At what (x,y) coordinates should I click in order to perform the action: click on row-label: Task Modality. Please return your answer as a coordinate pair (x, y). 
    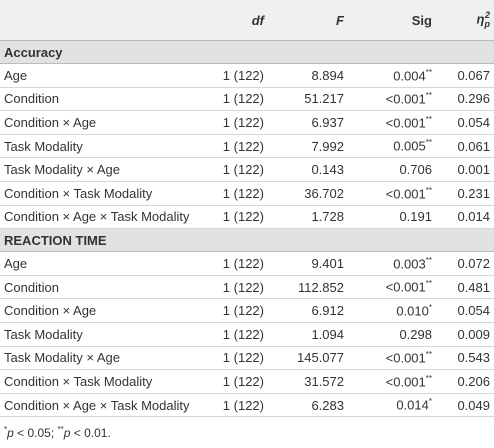
    Looking at the image, I should click on (106, 146).